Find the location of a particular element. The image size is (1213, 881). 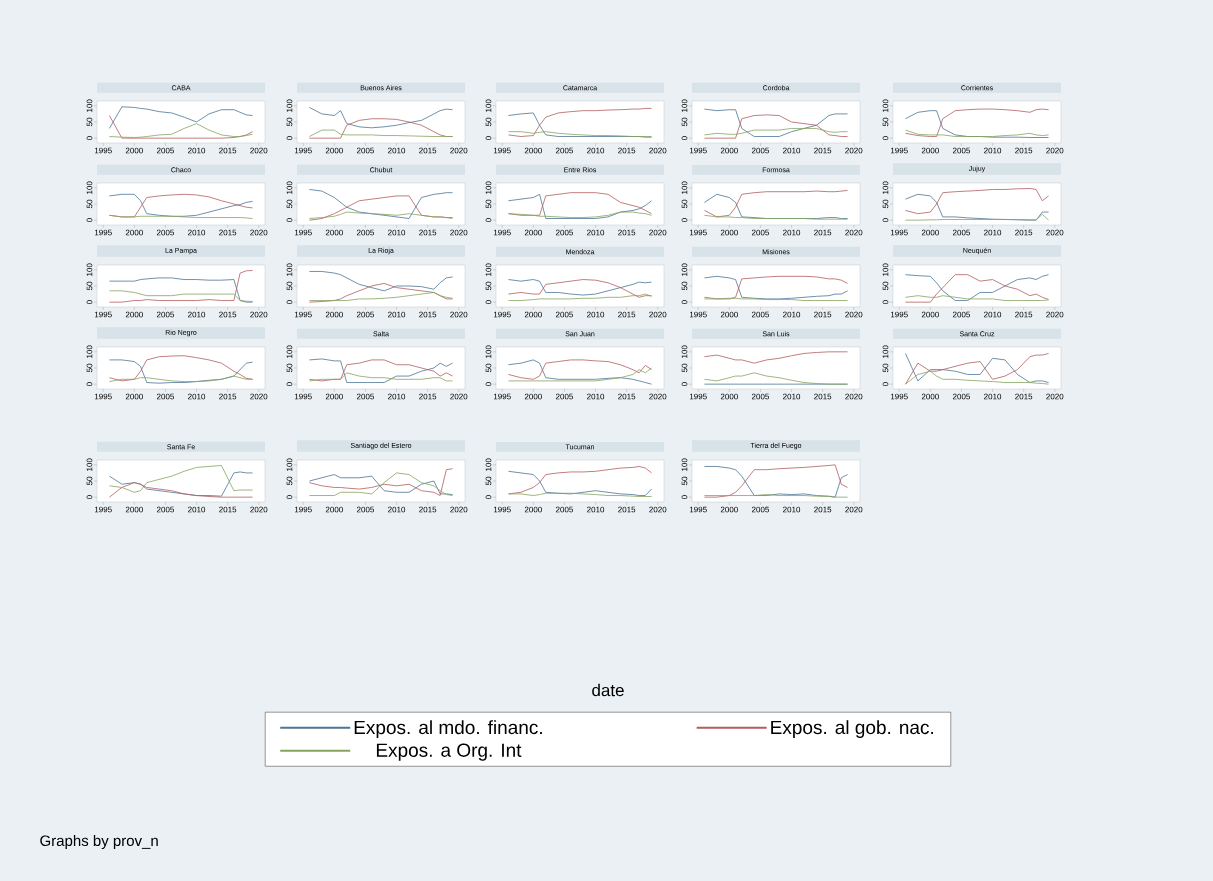

legend-label: Expos. a Org. Int is located at coordinates (449, 752).